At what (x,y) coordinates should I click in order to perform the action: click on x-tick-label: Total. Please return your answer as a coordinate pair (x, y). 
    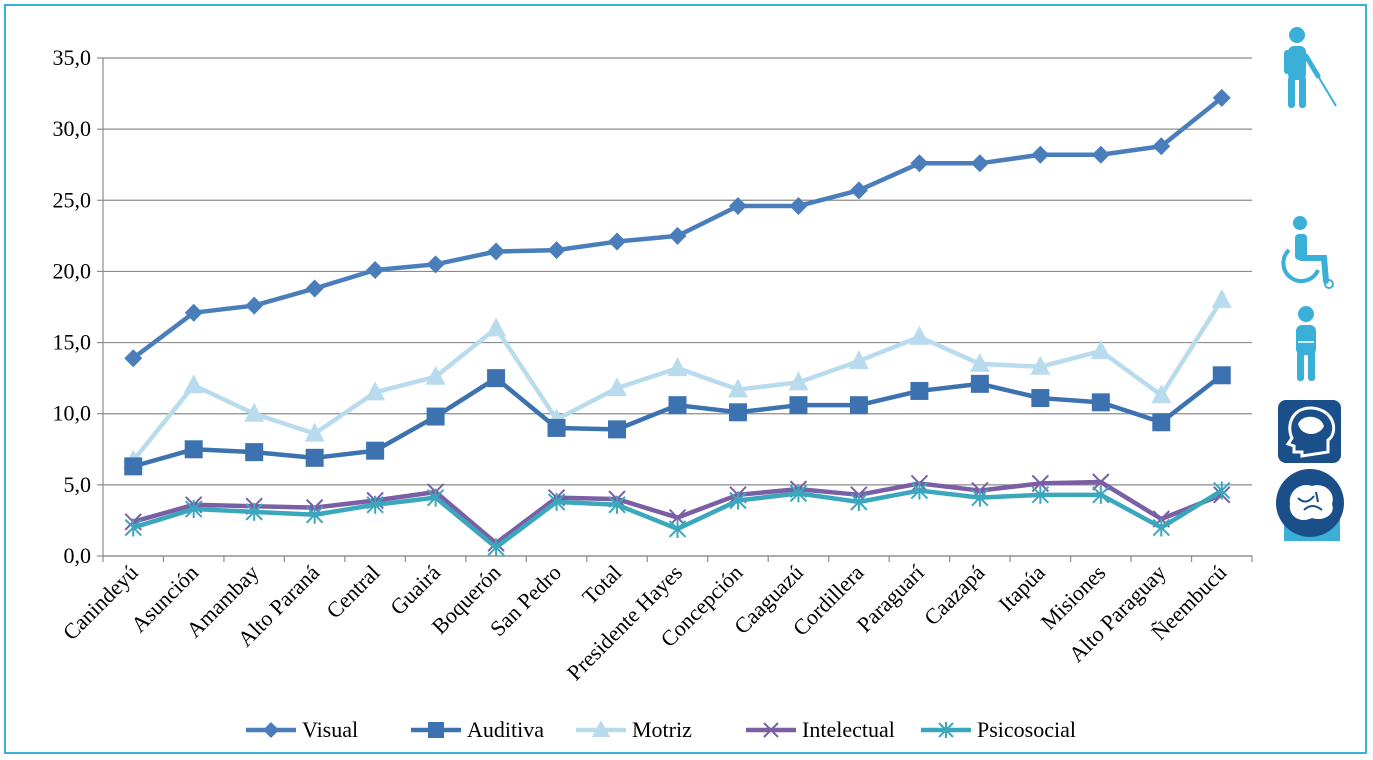
    Looking at the image, I should click on (601, 584).